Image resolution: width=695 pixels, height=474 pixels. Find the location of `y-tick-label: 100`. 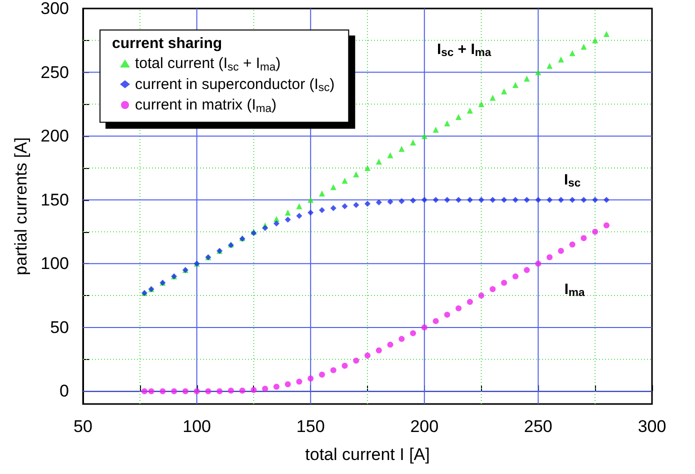

y-tick-label: 100 is located at coordinates (54, 264).